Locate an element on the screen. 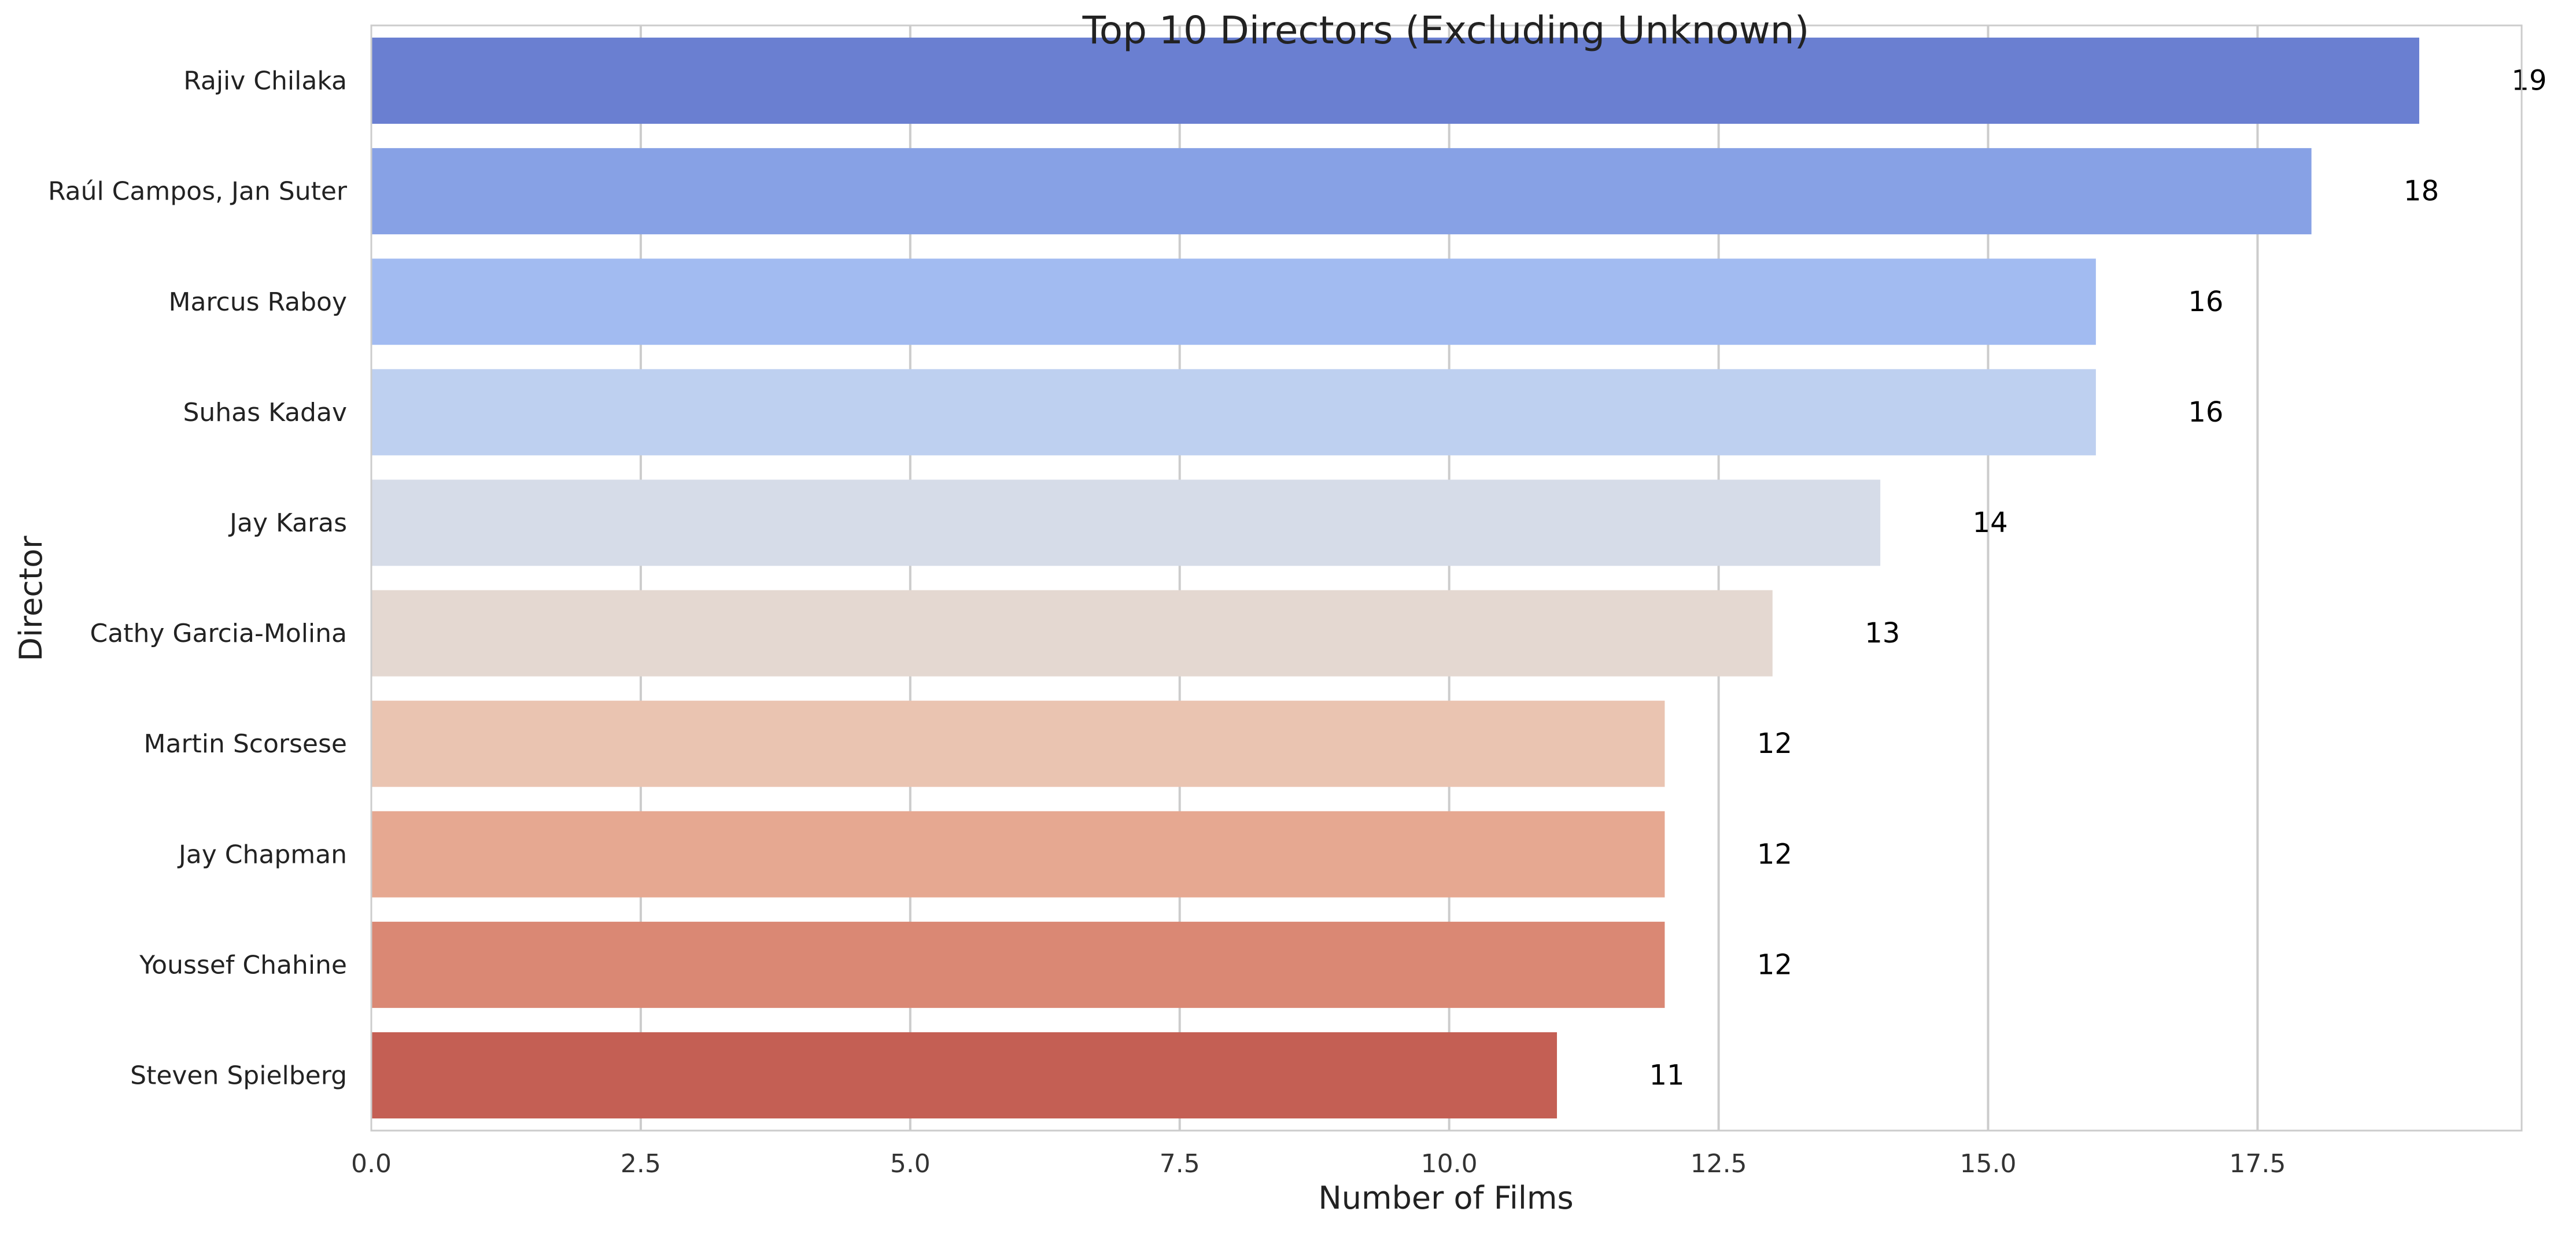 This screenshot has height=1237, width=2576. y-tick-label: Raúl Campos, Jan Suter is located at coordinates (198, 191).